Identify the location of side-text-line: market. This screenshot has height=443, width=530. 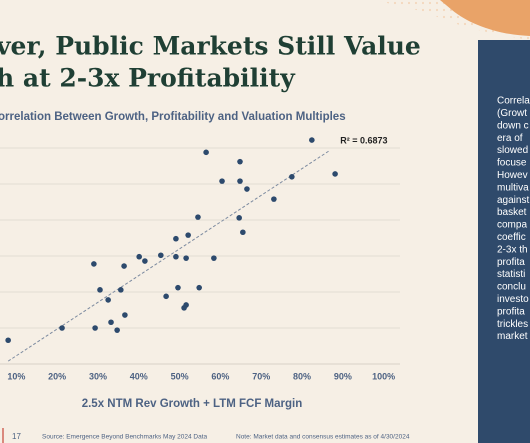
(512, 336).